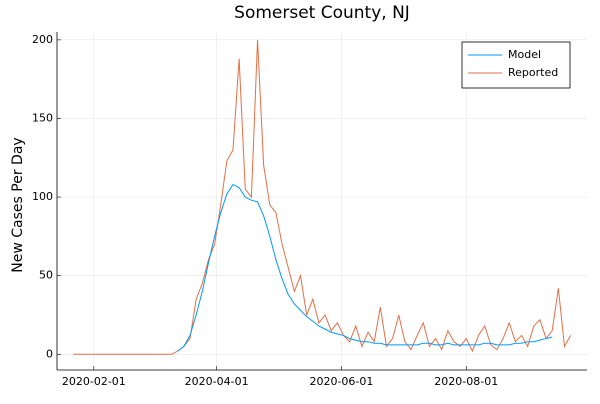 This screenshot has height=404, width=600. Describe the element at coordinates (46, 275) in the screenshot. I see `y-tick-label: 50` at that location.